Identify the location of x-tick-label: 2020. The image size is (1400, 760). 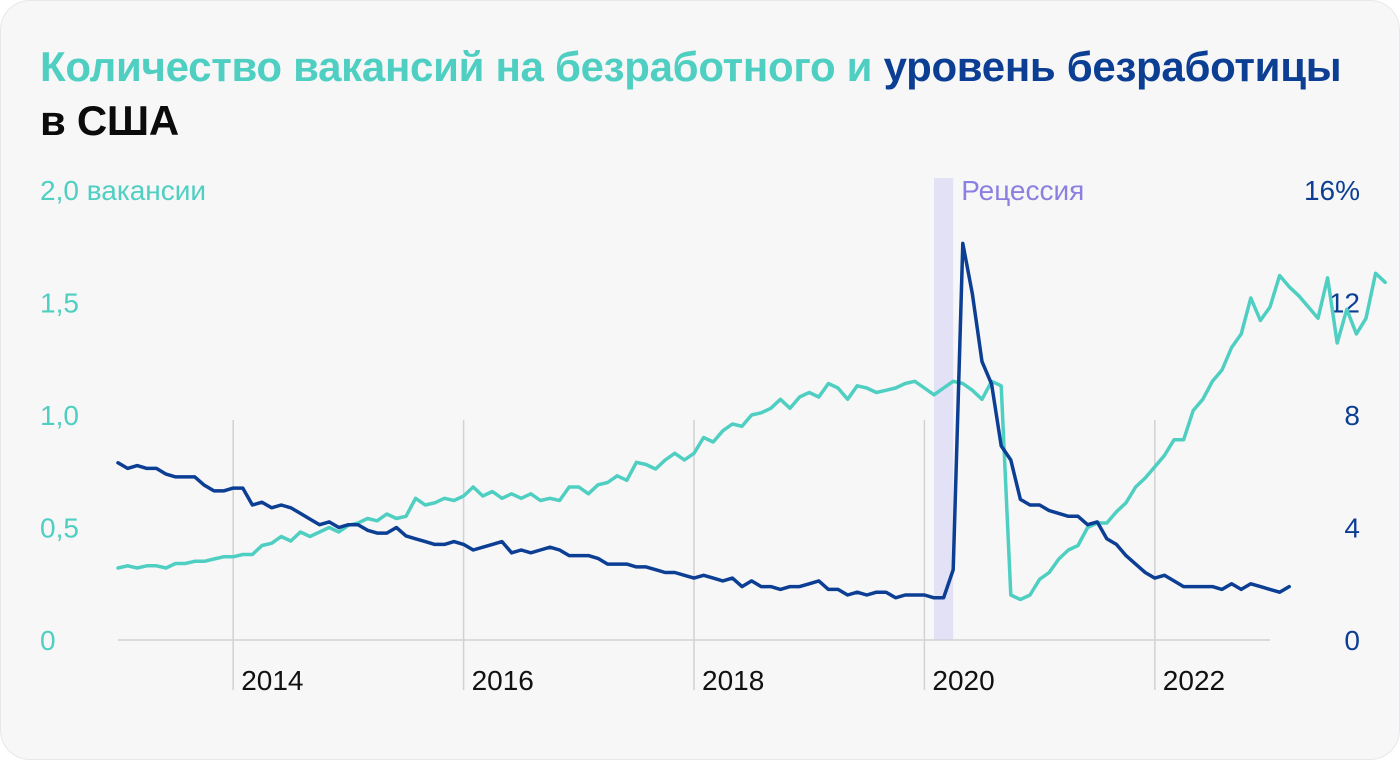
(963, 680).